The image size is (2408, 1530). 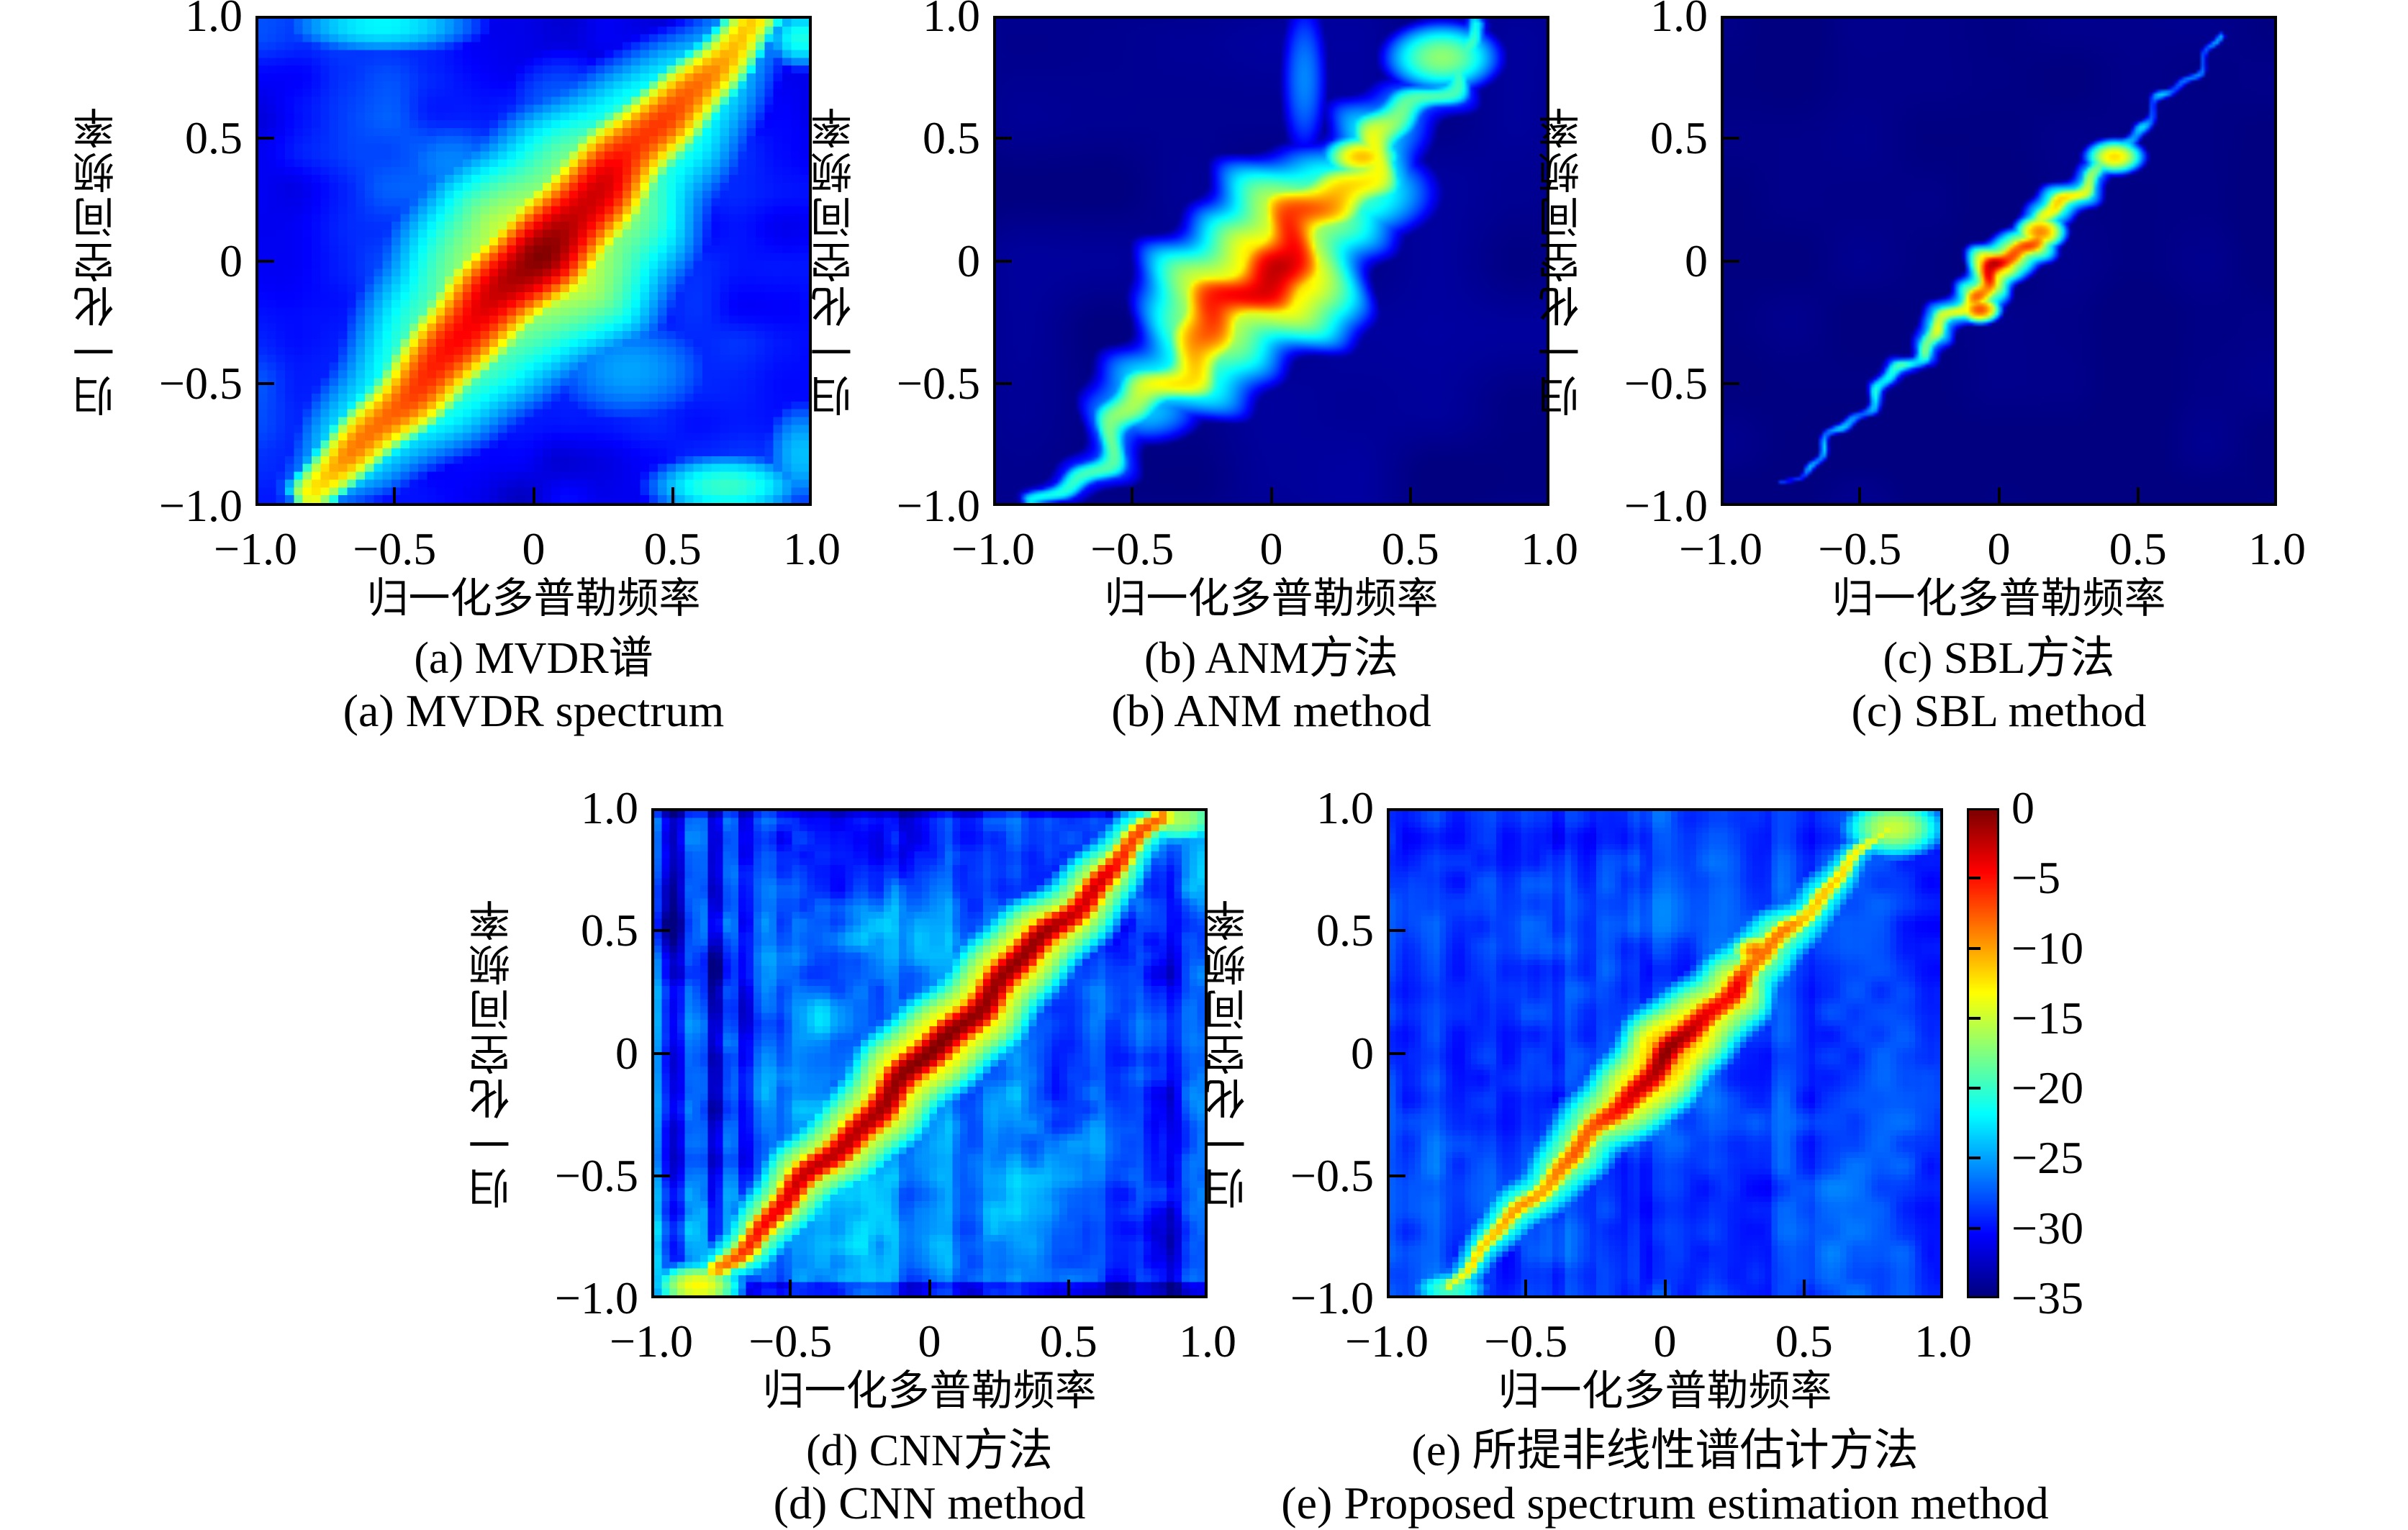 I want to click on heatmap-canvas-e, so click(x=1665, y=1053).